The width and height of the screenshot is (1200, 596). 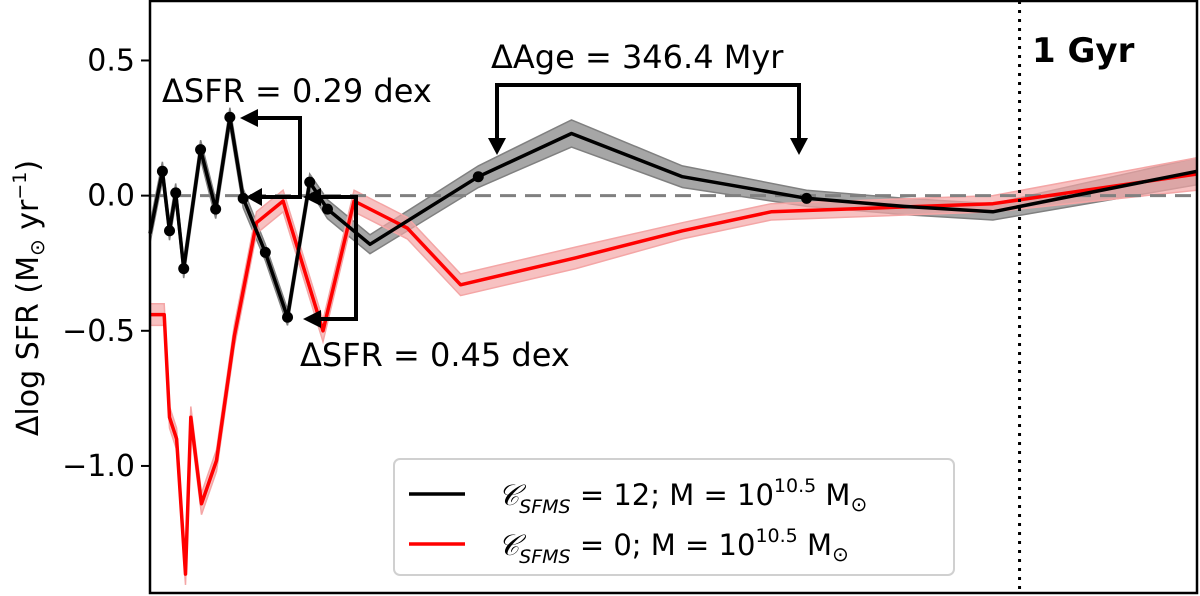 What do you see at coordinates (98, 466) in the screenshot?
I see `y-tick-label: −1.0` at bounding box center [98, 466].